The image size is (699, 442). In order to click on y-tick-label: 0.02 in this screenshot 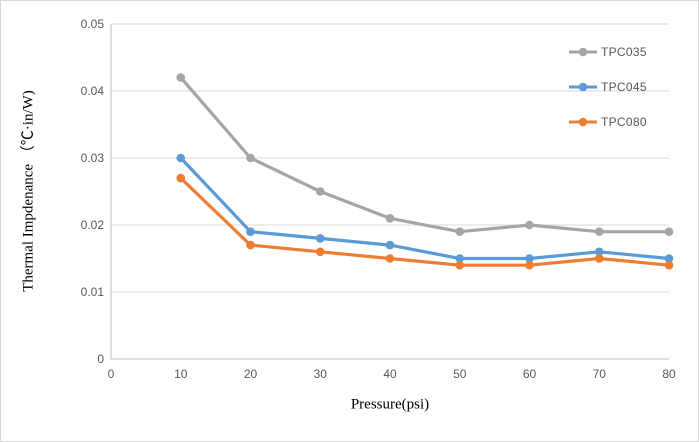, I will do `click(93, 225)`.